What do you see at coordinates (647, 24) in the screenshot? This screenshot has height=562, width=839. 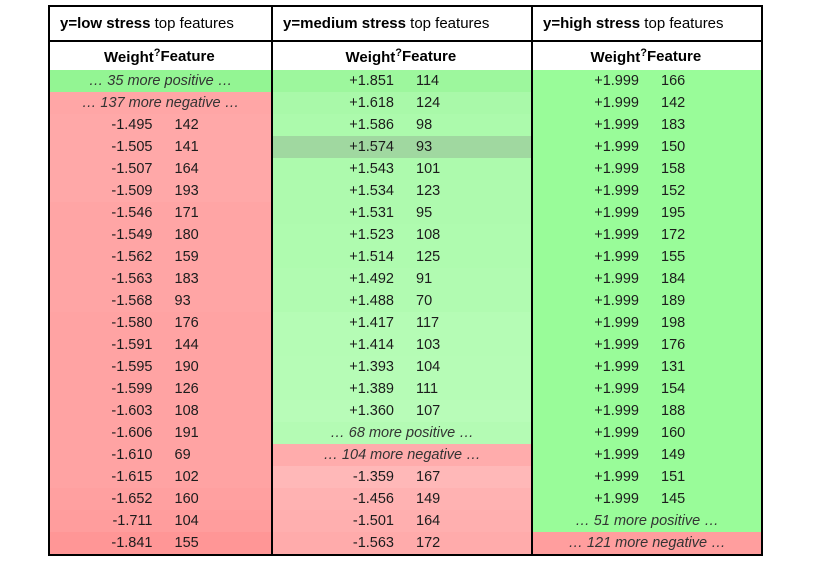 I see `table-title: y=high stress top features` at bounding box center [647, 24].